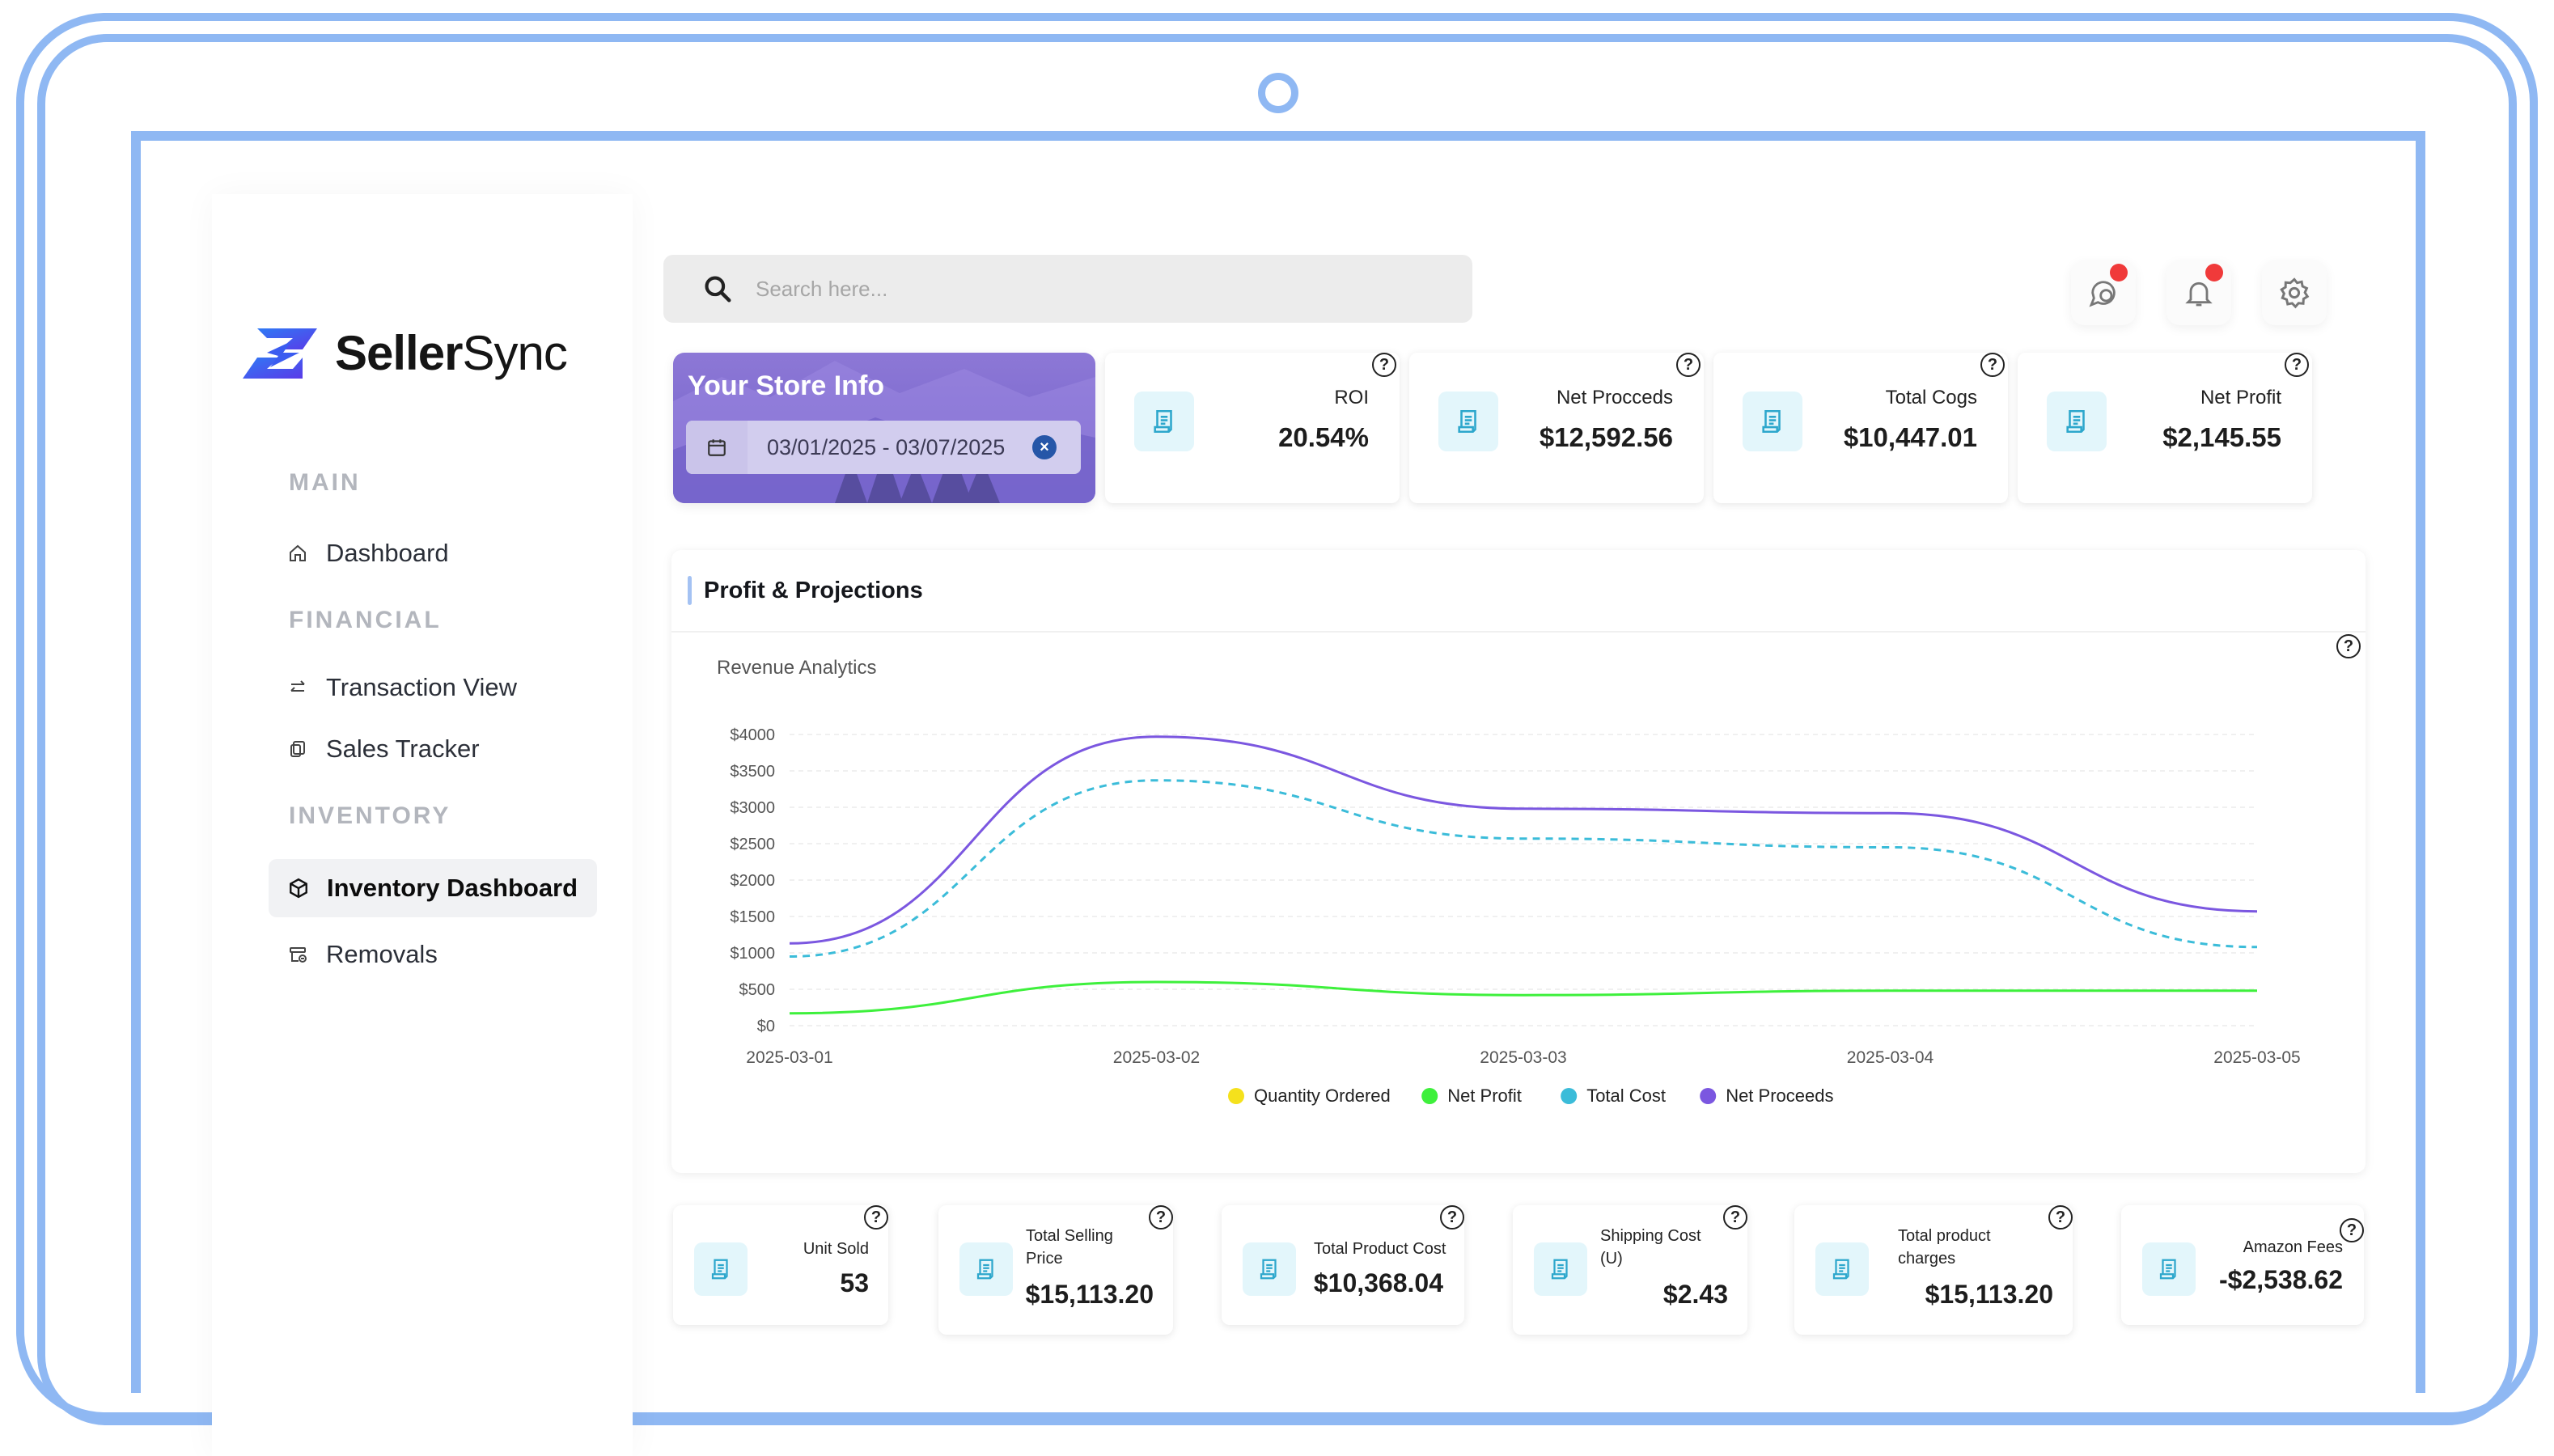 The image size is (2554, 1456). I want to click on sidebar-item-inventory-dashboard: Inventory Dashboard, so click(433, 888).